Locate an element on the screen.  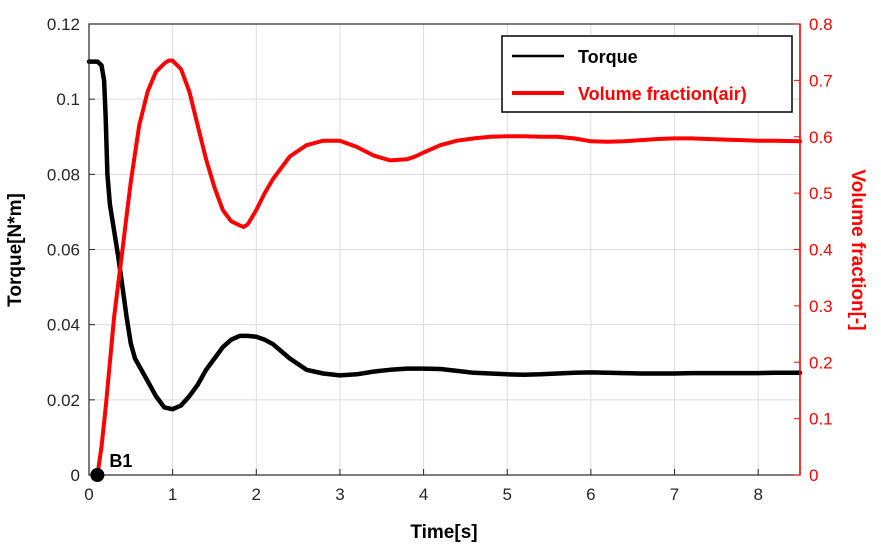
annotation-marker-b1 is located at coordinates (97, 475).